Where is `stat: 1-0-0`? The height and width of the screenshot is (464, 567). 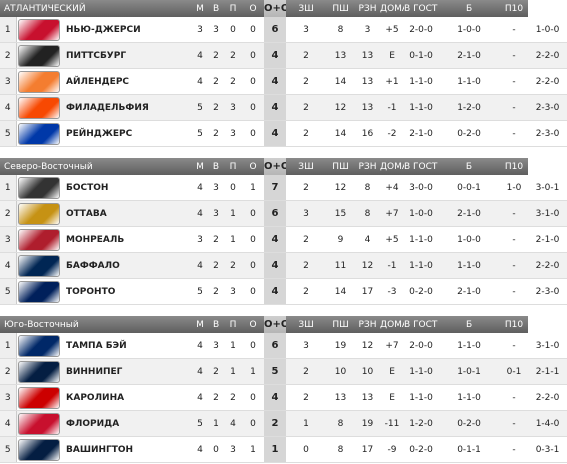 stat: 1-0-0 is located at coordinates (469, 239).